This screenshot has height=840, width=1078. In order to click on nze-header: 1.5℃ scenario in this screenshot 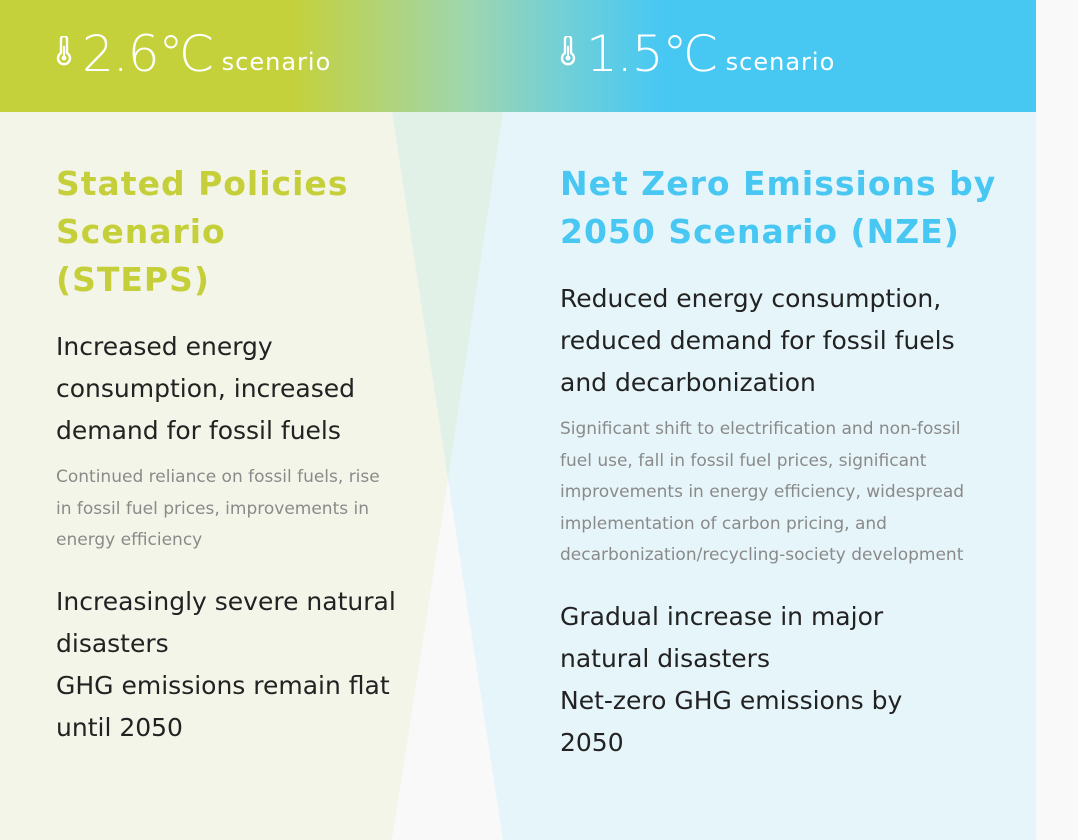, I will do `click(697, 54)`.